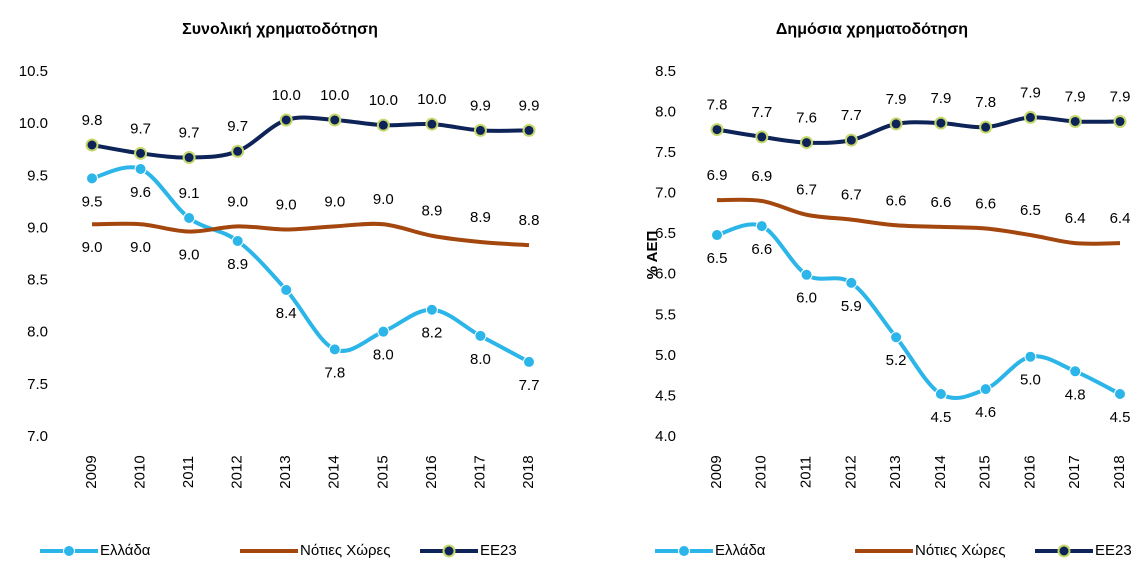 The width and height of the screenshot is (1140, 568). What do you see at coordinates (280, 29) in the screenshot?
I see `chart-title: Συνολική χρηματοδότηση` at bounding box center [280, 29].